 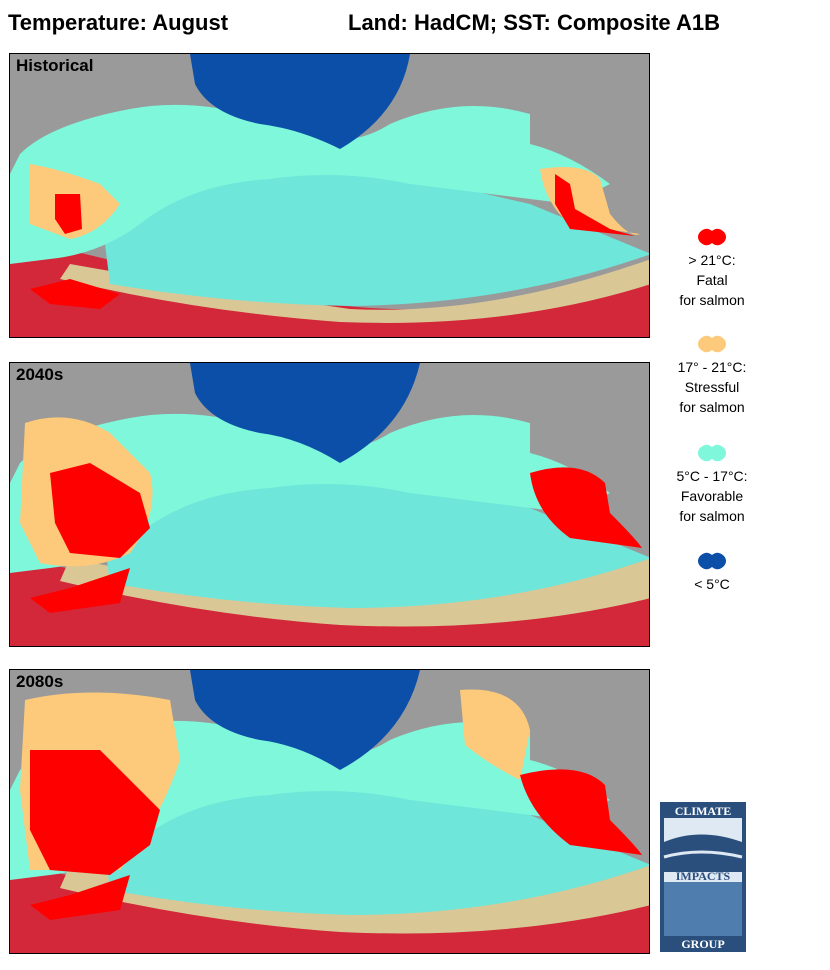 I want to click on title-right: Land: HadCM; SST: Composite A1B, so click(x=534, y=22).